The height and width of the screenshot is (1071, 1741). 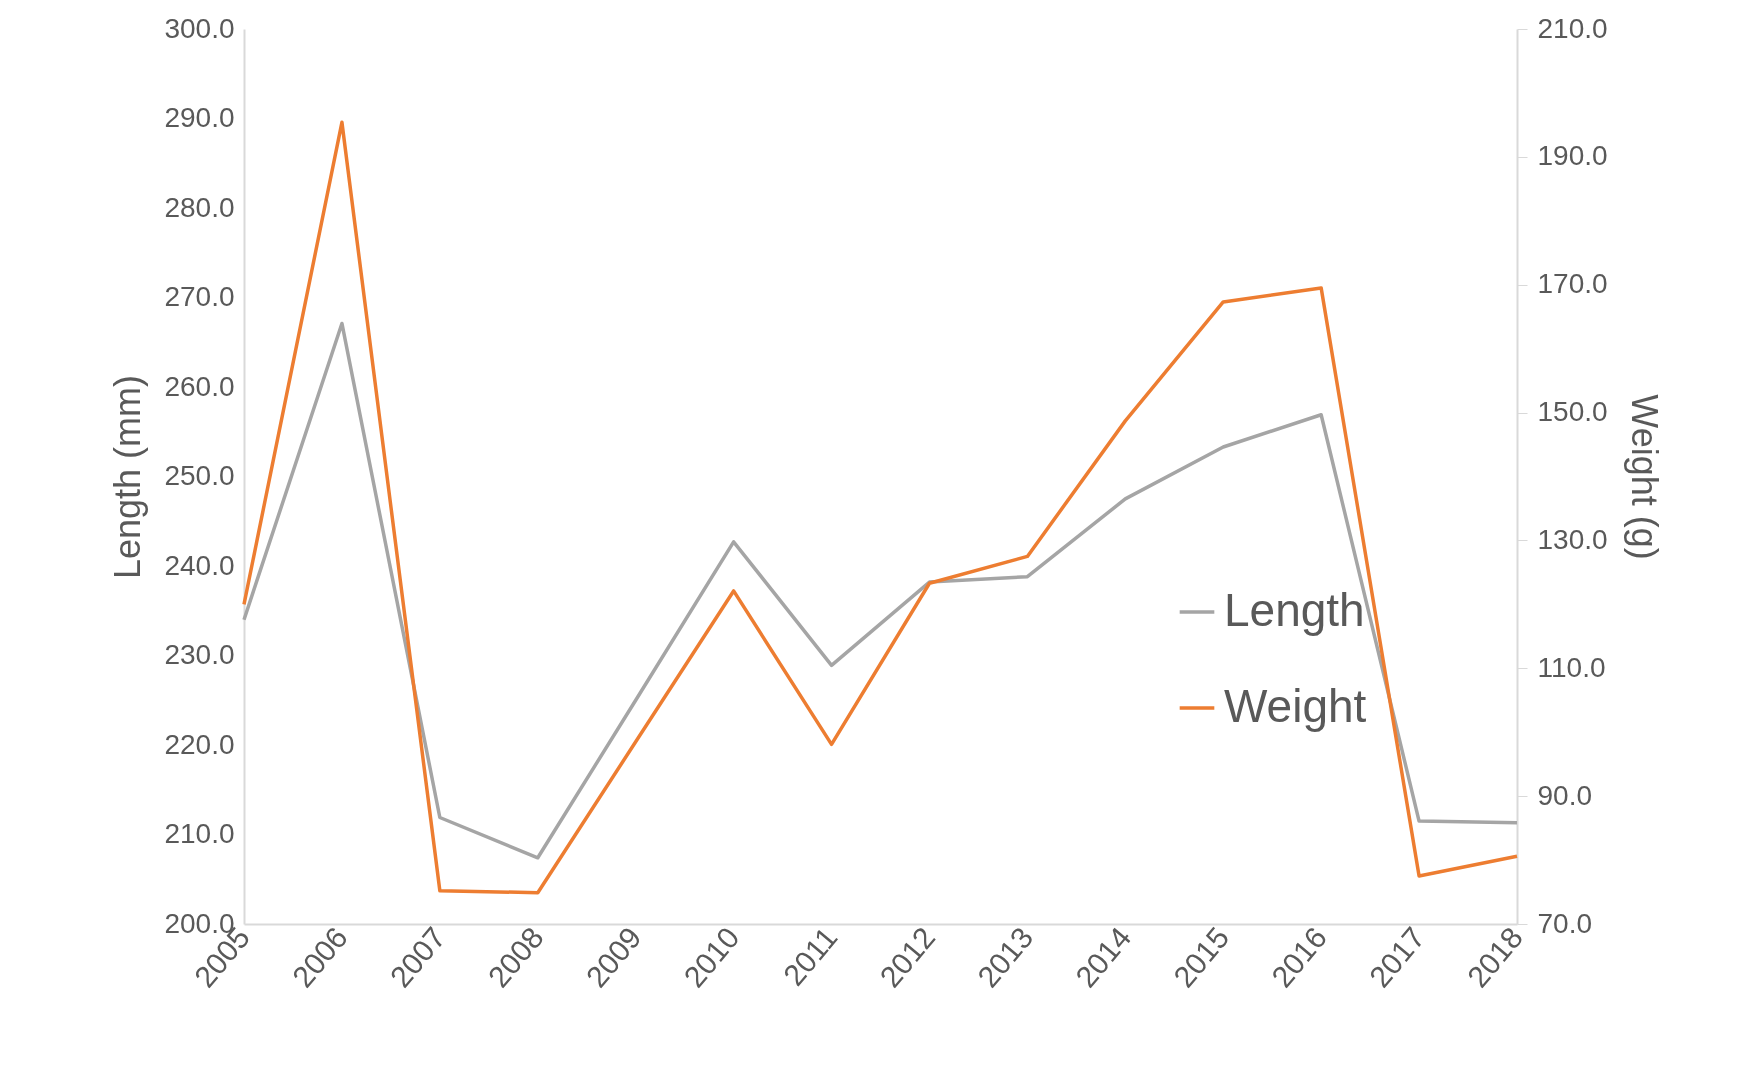 I want to click on y-tick-label: 250.0, so click(x=199, y=475).